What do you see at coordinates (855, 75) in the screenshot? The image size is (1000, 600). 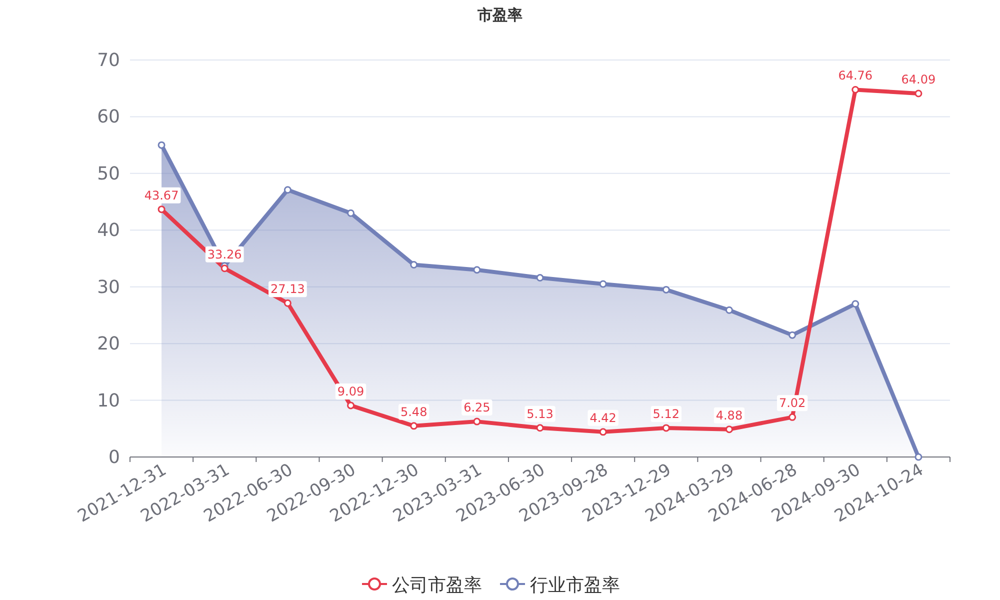 I see `data-label: 64.76` at bounding box center [855, 75].